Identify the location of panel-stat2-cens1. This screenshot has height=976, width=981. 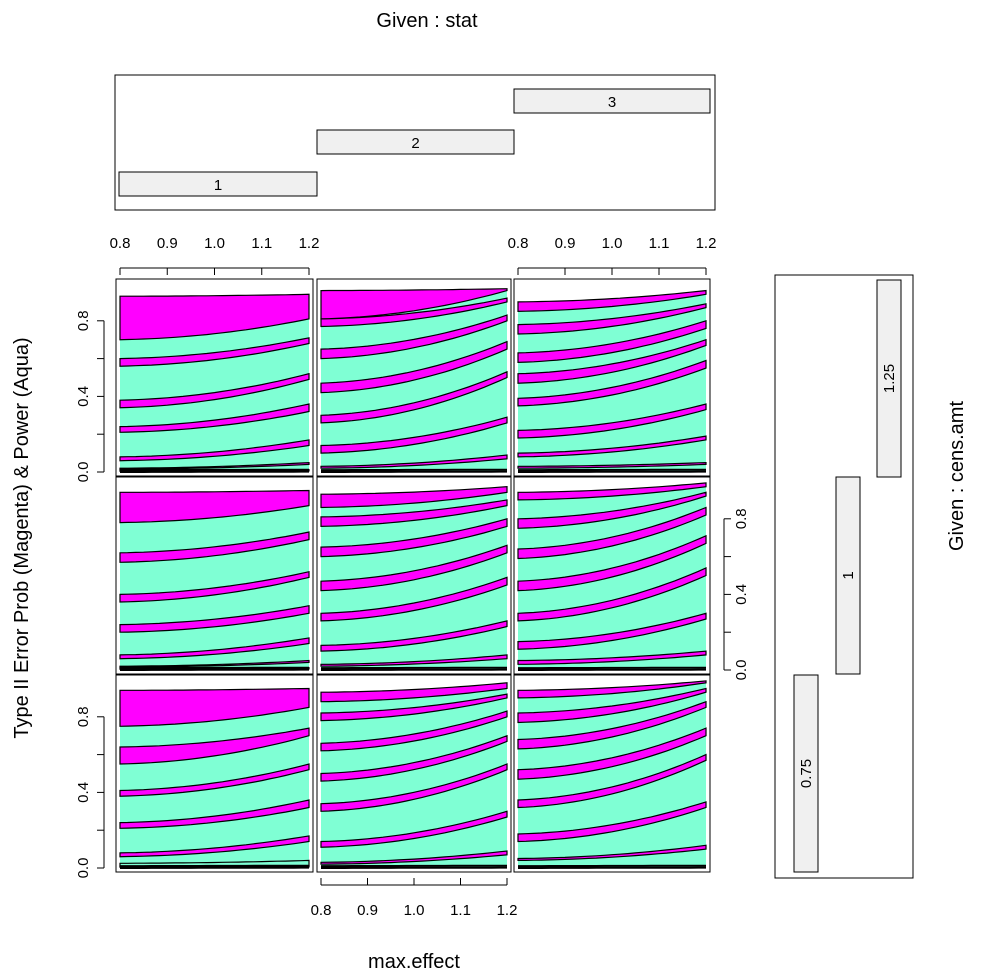
(414, 575).